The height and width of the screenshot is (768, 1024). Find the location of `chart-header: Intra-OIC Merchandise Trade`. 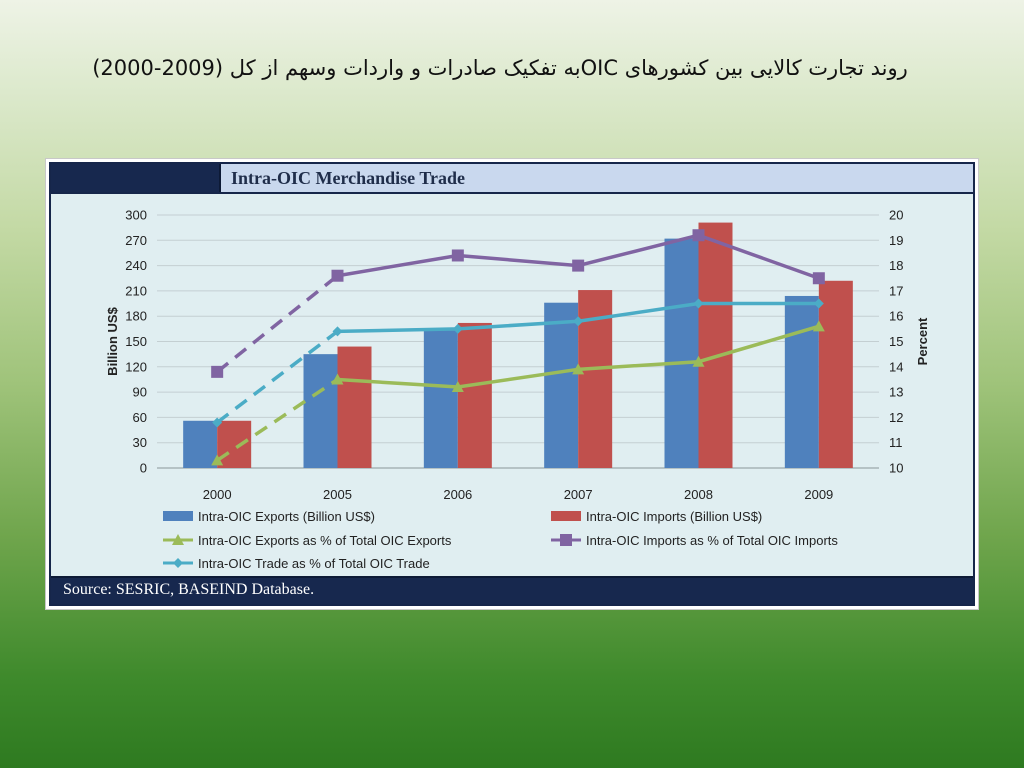

chart-header: Intra-OIC Merchandise Trade is located at coordinates (512, 179).